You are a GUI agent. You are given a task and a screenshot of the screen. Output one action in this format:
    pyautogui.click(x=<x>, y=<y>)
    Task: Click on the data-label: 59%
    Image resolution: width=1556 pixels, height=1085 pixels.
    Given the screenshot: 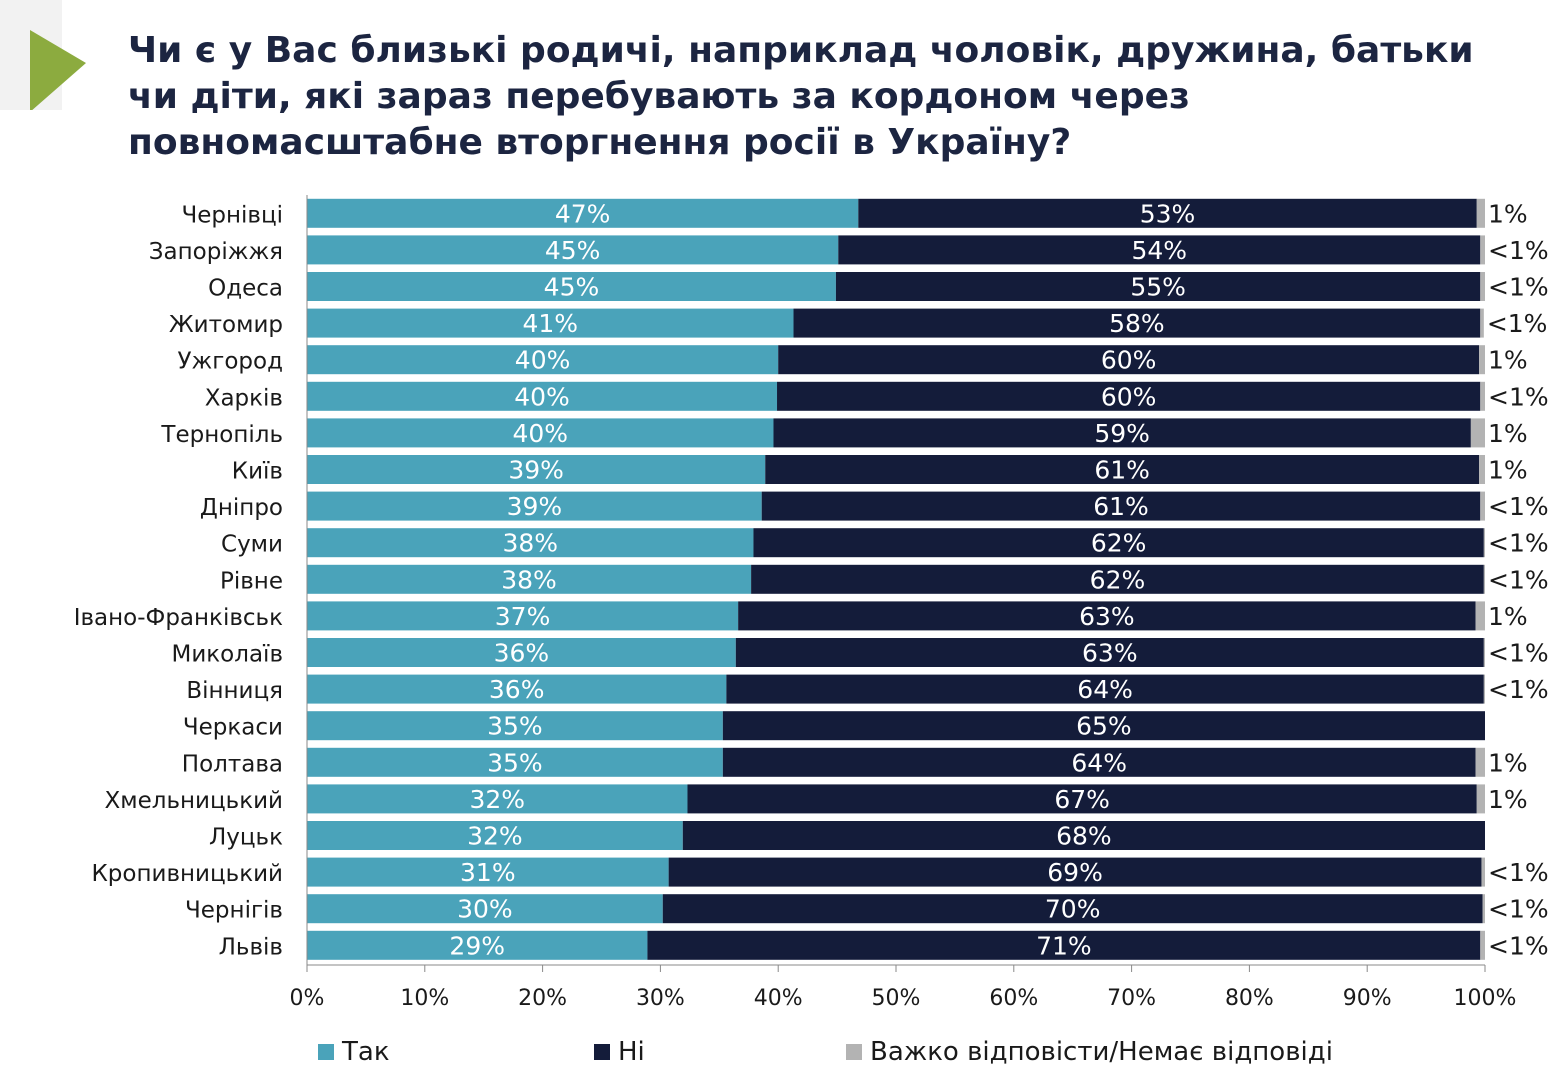 What is the action you would take?
    pyautogui.click(x=1122, y=433)
    